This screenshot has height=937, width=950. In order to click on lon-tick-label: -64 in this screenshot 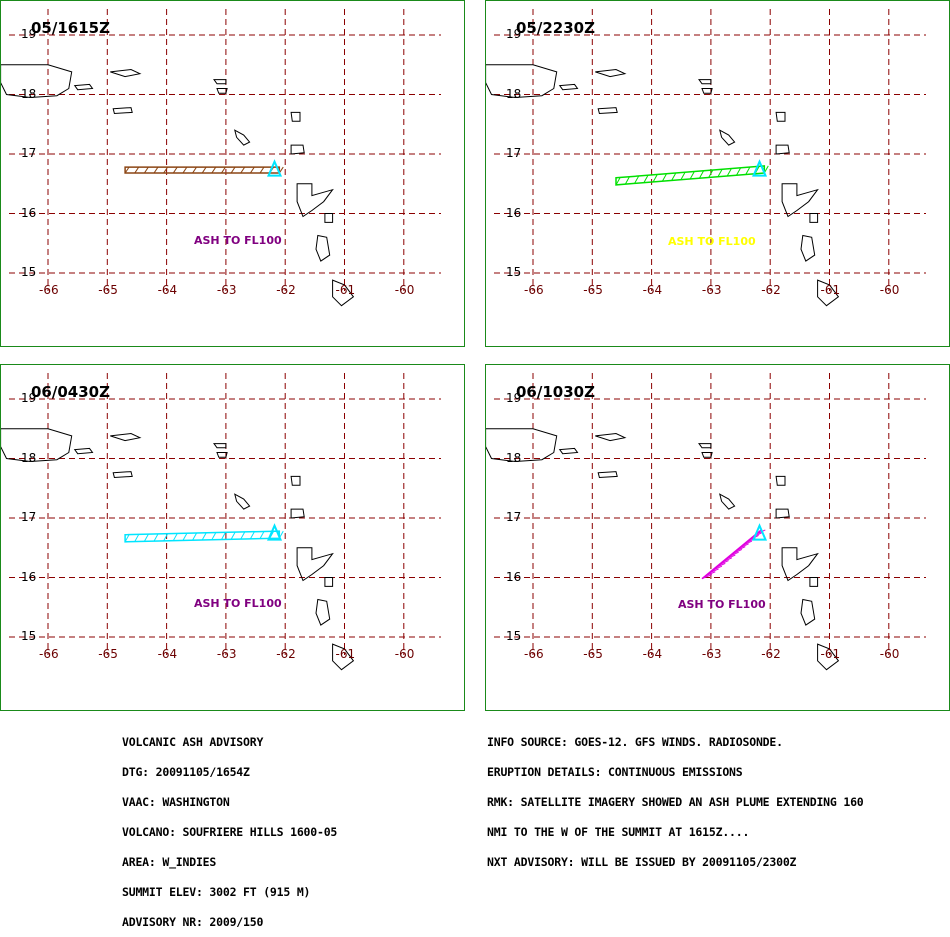, I will do `click(652, 654)`.